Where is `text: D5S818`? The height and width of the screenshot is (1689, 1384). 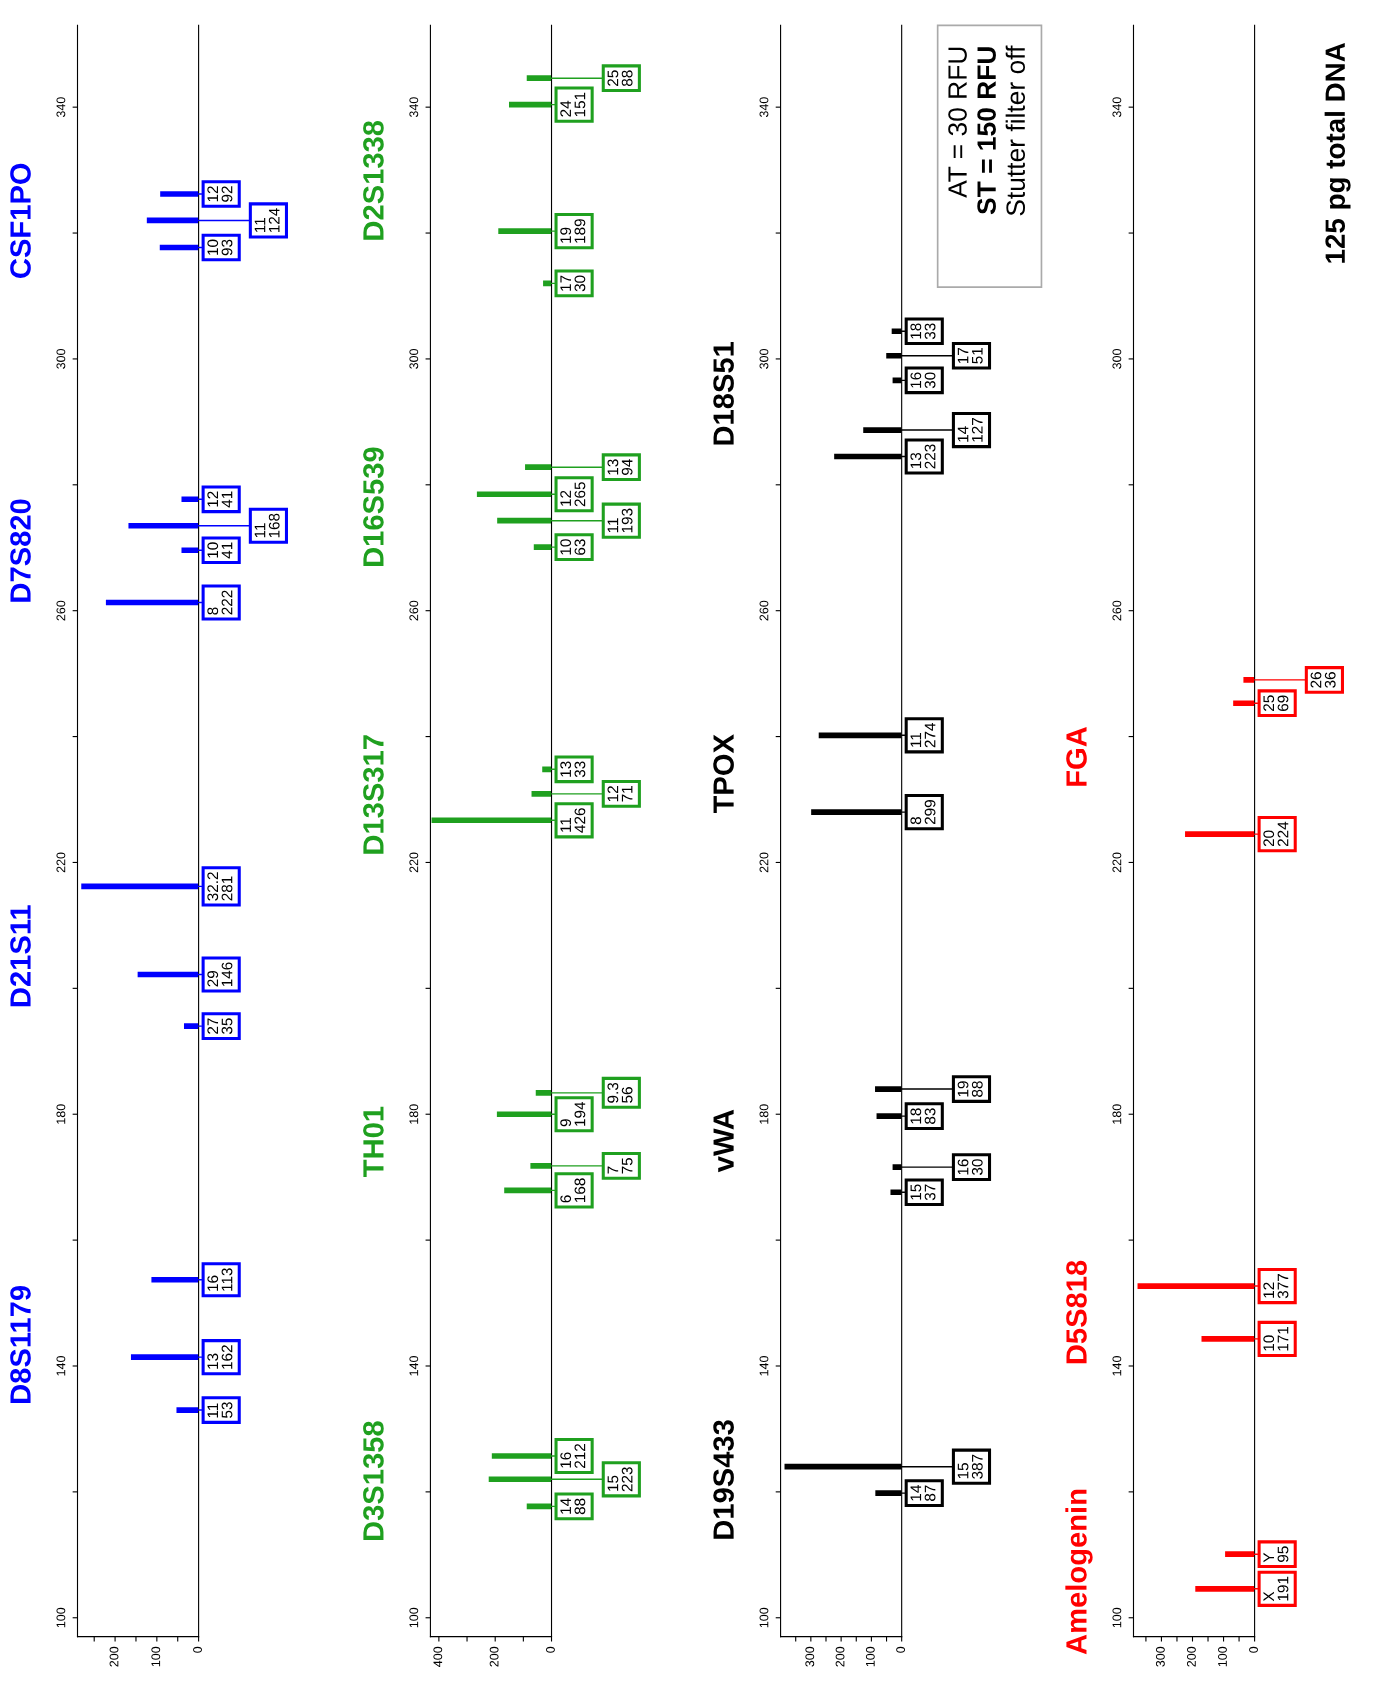
text: D5S818 is located at coordinates (1076, 1312).